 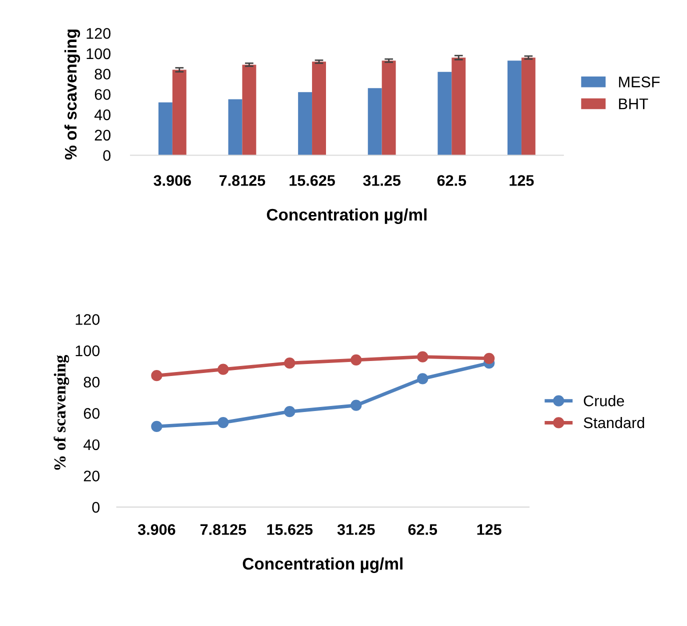 What do you see at coordinates (639, 82) in the screenshot?
I see `legend-label: MESF` at bounding box center [639, 82].